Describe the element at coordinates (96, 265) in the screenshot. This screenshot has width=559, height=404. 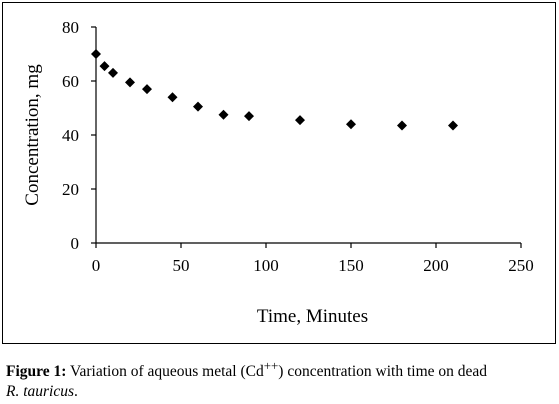
I see `x-tick-label: 0` at that location.